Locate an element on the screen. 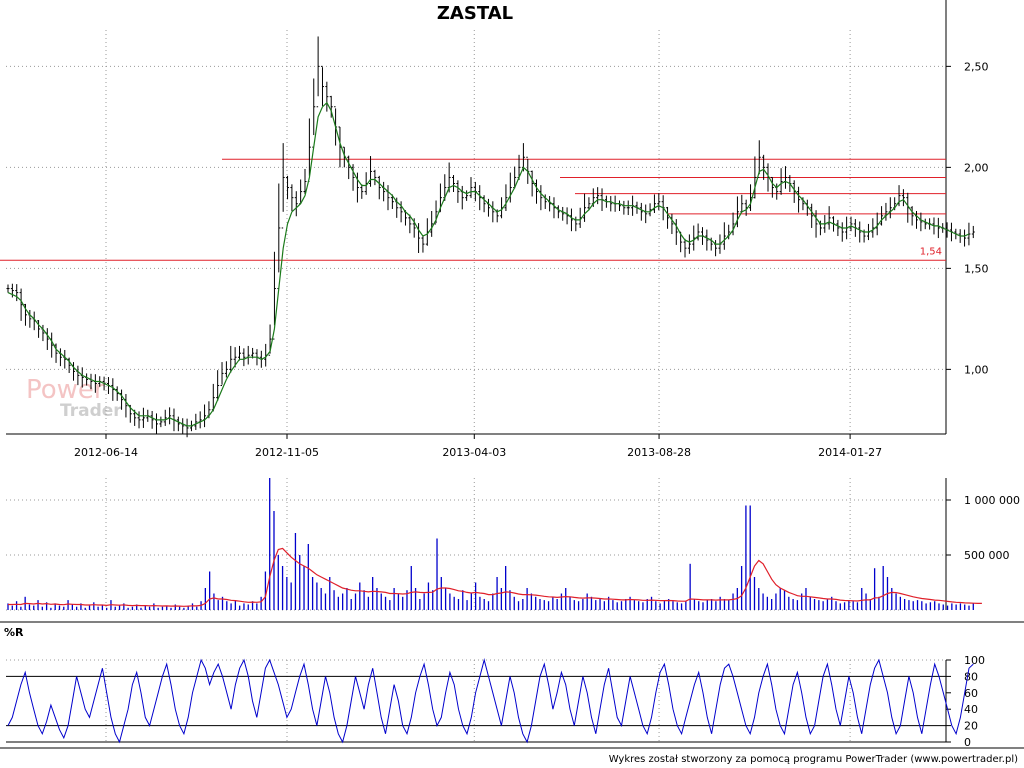 This screenshot has height=768, width=1024. volume-average-line is located at coordinates (495, 577).